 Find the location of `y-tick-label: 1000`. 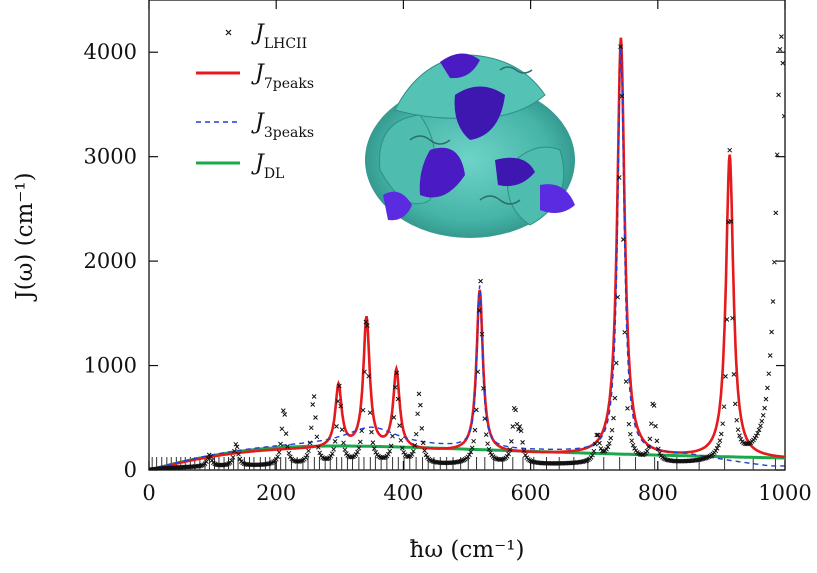

y-tick-label: 1000 is located at coordinates (110, 366).